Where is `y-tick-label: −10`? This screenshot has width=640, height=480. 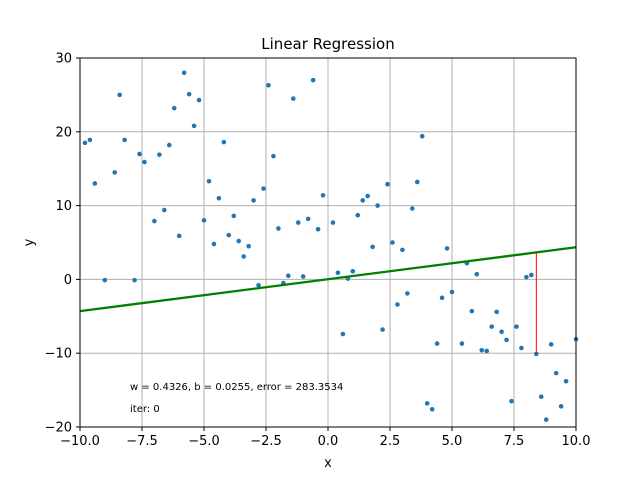 y-tick-label: −10 is located at coordinates (58, 354).